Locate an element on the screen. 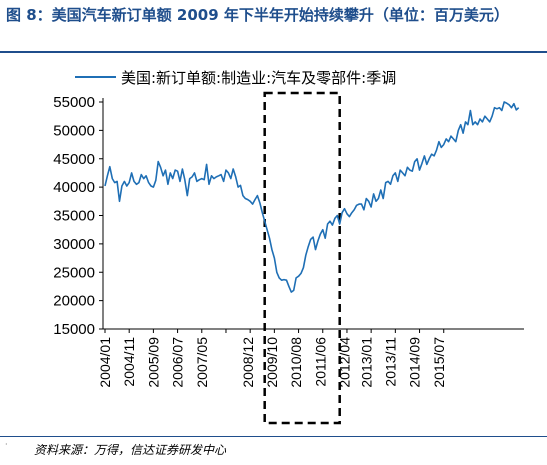  y-tick-label: 15000 is located at coordinates (74, 329).